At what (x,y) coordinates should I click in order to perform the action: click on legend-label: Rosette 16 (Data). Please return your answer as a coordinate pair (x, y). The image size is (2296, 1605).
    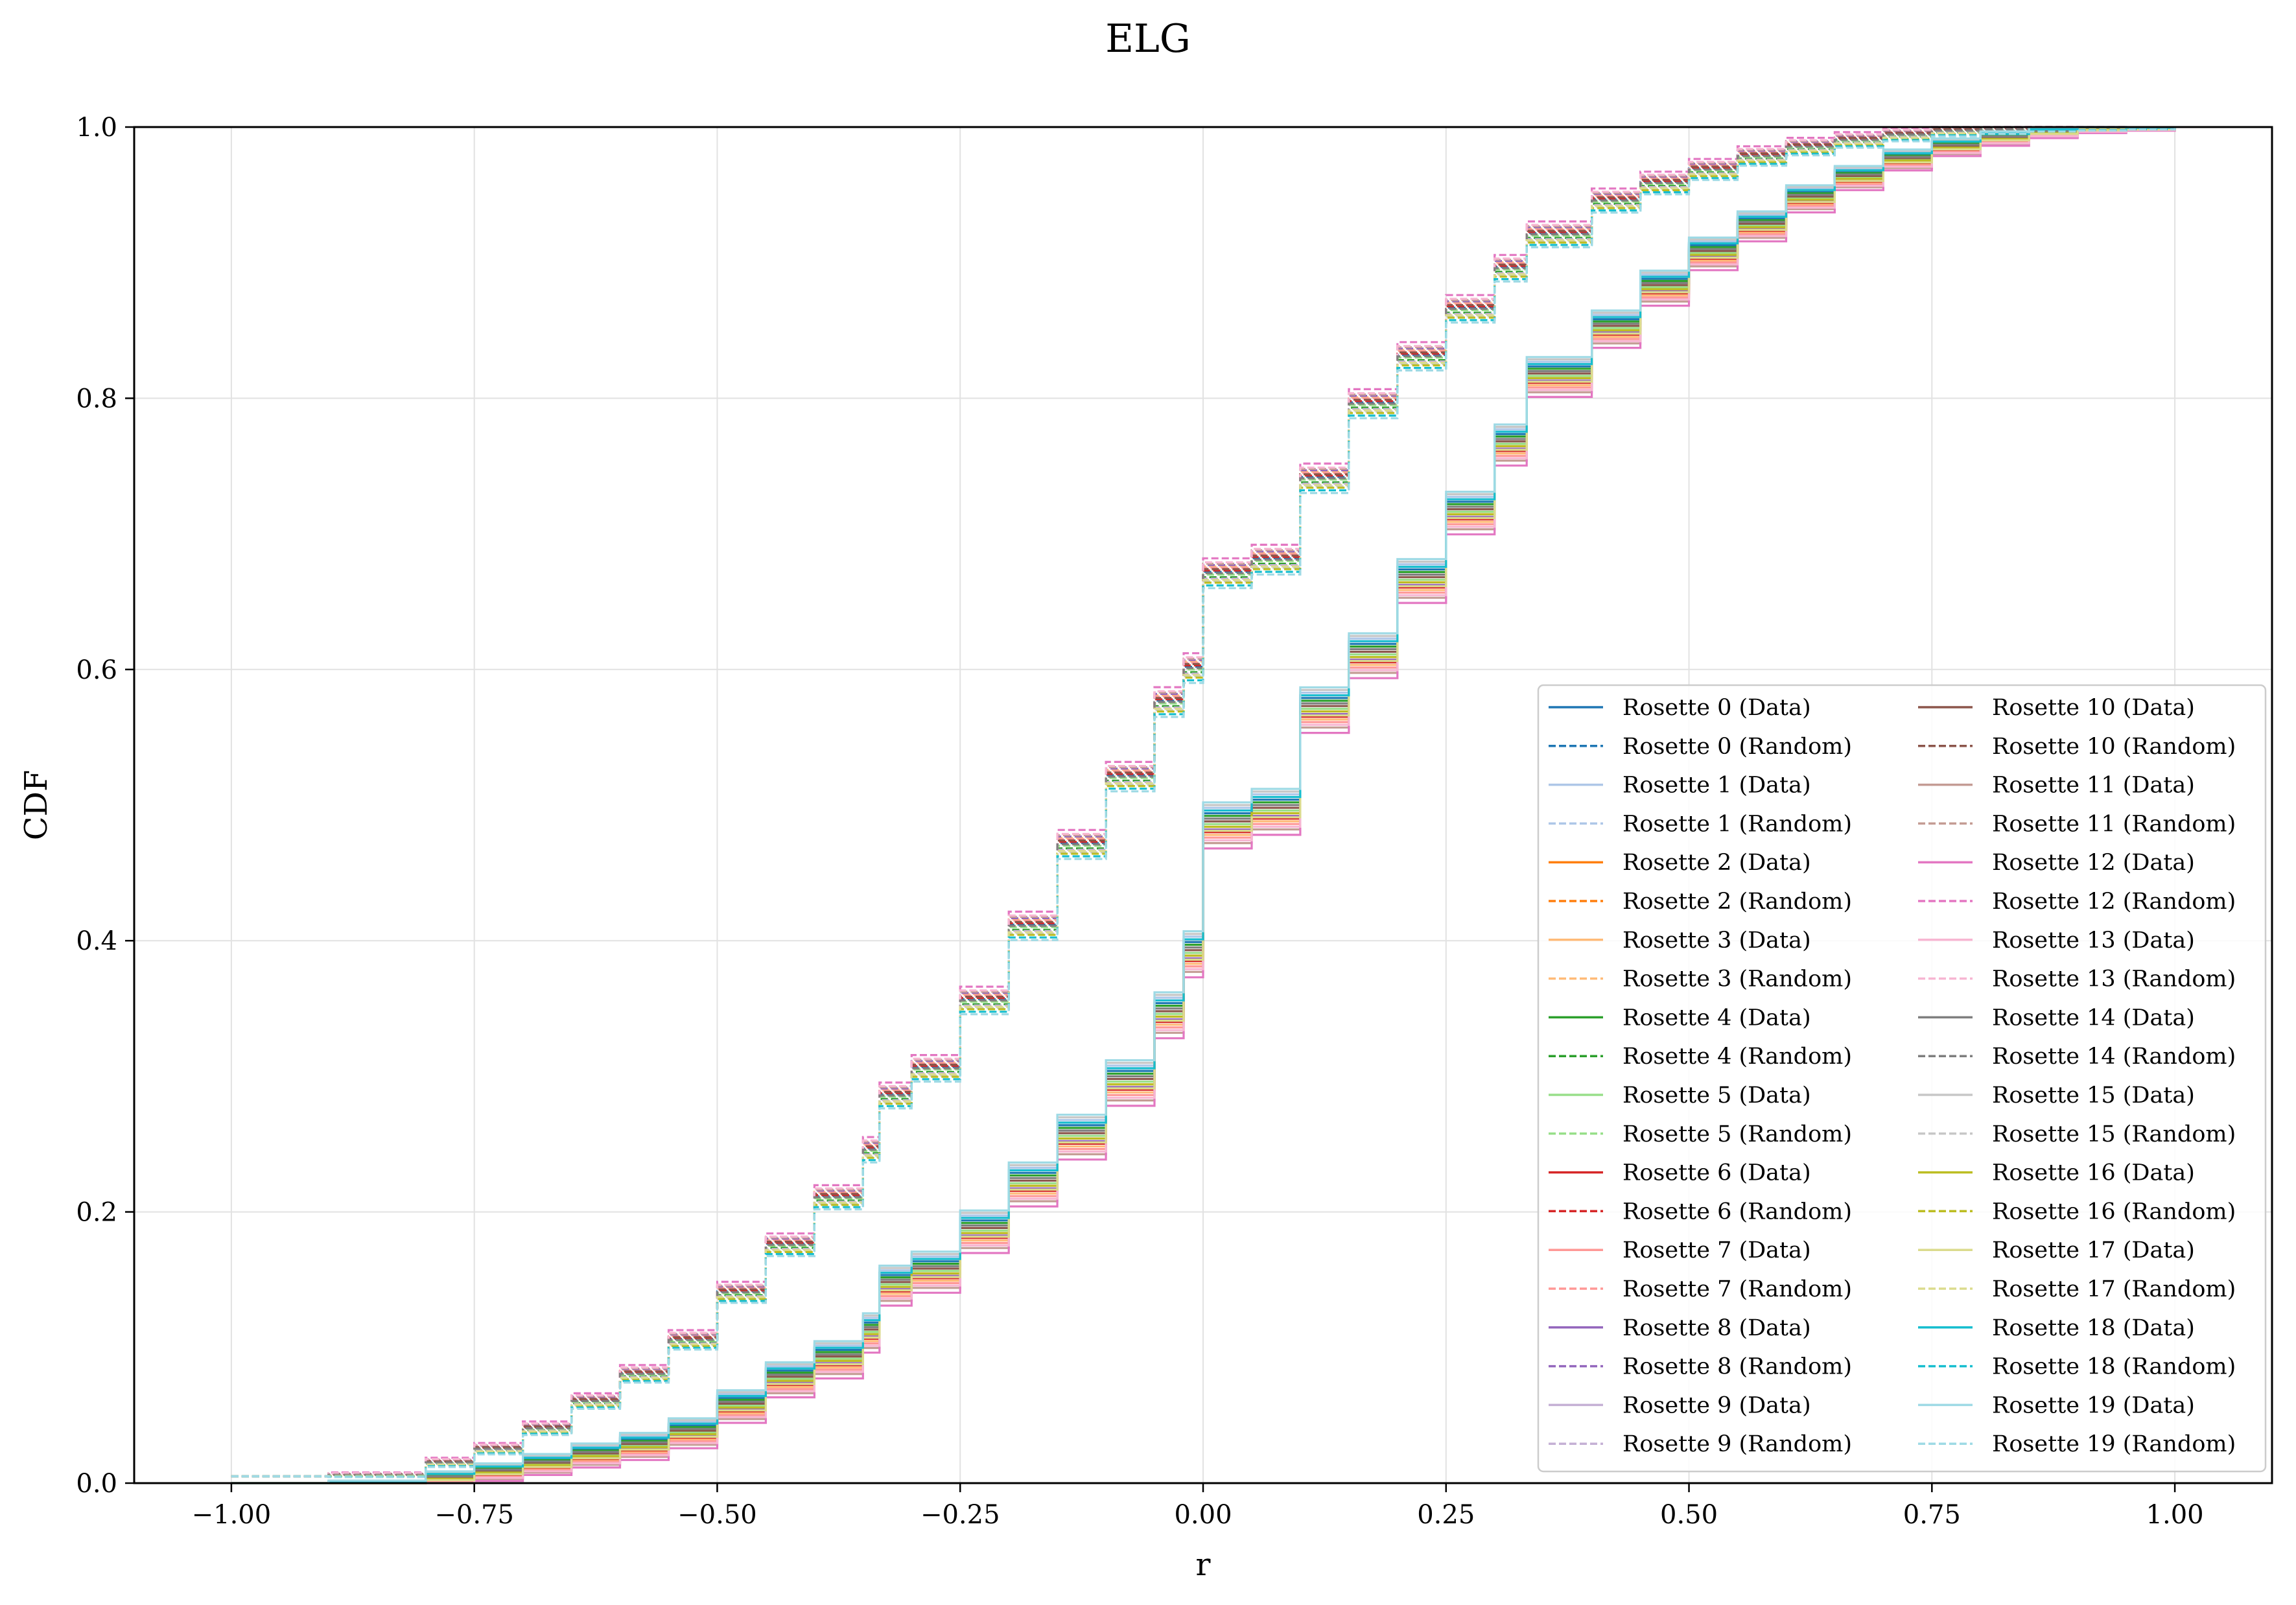
    Looking at the image, I should click on (2094, 1173).